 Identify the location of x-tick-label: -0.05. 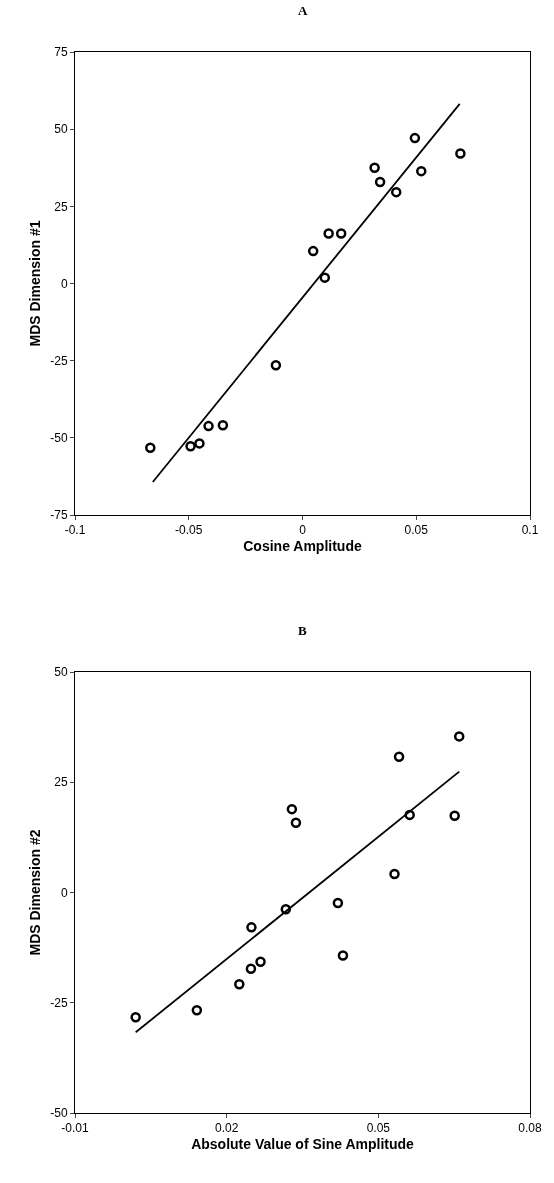
(189, 530).